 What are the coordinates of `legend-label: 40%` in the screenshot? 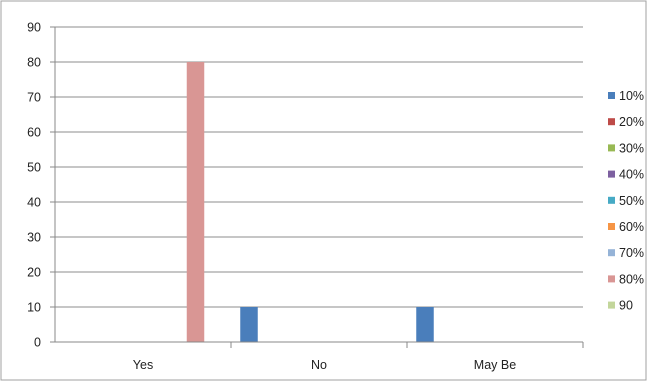 It's located at (631, 175).